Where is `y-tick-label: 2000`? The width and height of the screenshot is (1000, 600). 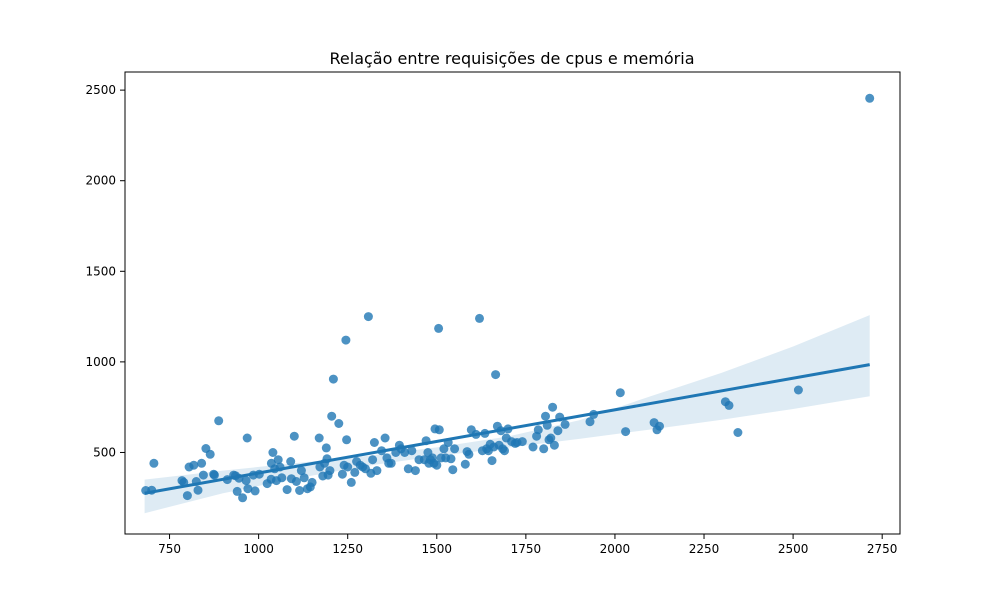
y-tick-label: 2000 is located at coordinates (100, 181).